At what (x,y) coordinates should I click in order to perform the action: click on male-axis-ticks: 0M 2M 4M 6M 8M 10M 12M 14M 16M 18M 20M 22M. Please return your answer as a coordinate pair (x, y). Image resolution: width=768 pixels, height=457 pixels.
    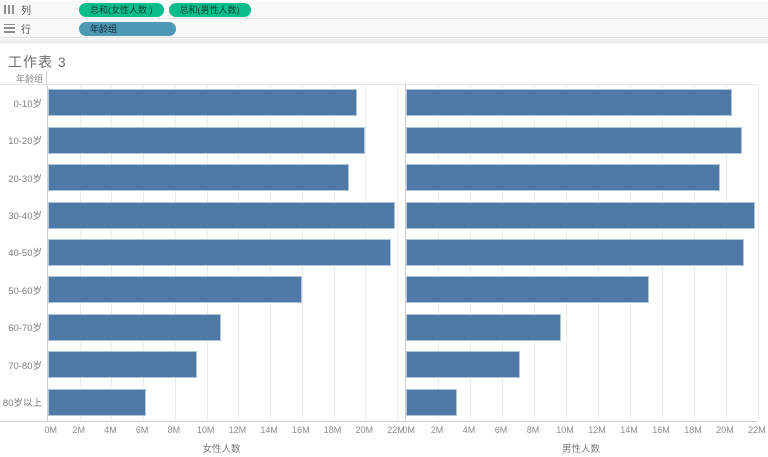
    Looking at the image, I should click on (583, 431).